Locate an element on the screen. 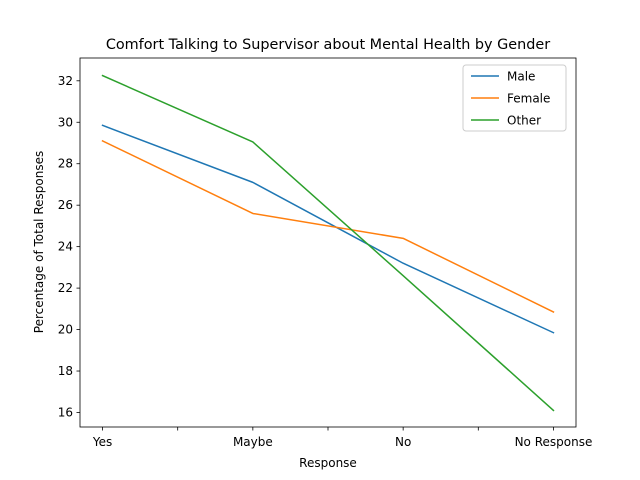 The width and height of the screenshot is (640, 480). y-tick-label: 32 is located at coordinates (65, 81).